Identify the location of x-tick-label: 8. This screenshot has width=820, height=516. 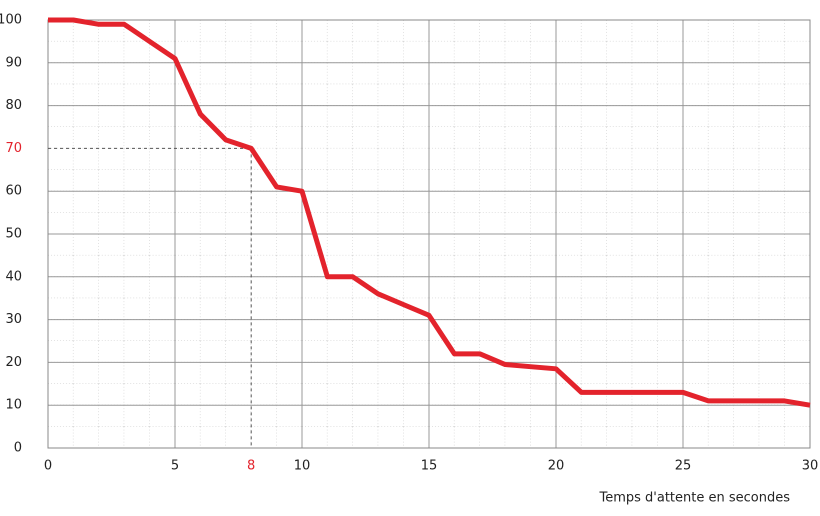
(251, 466).